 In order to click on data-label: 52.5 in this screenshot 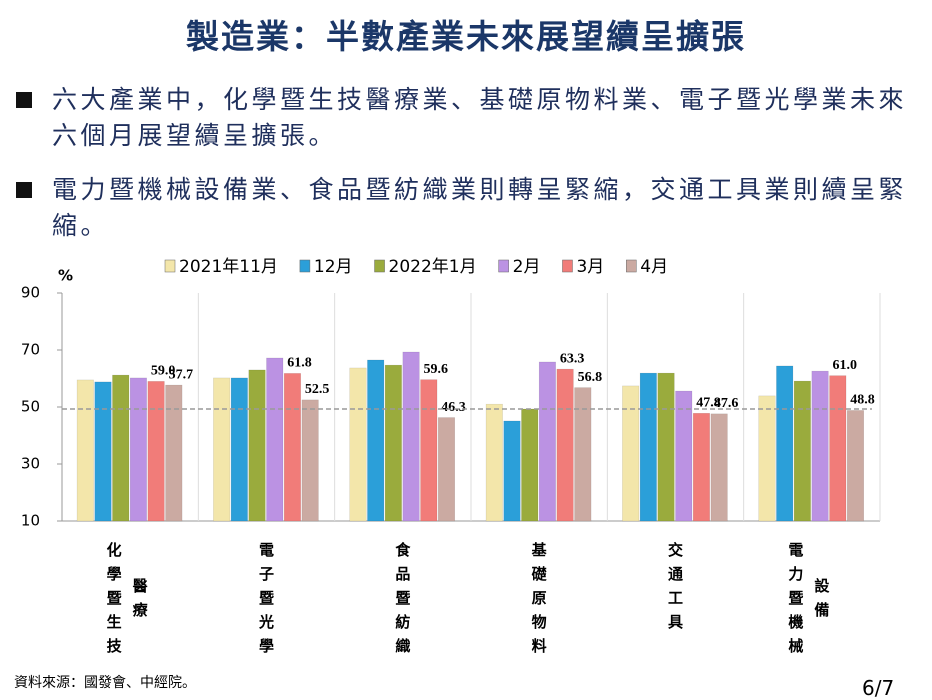, I will do `click(317, 389)`.